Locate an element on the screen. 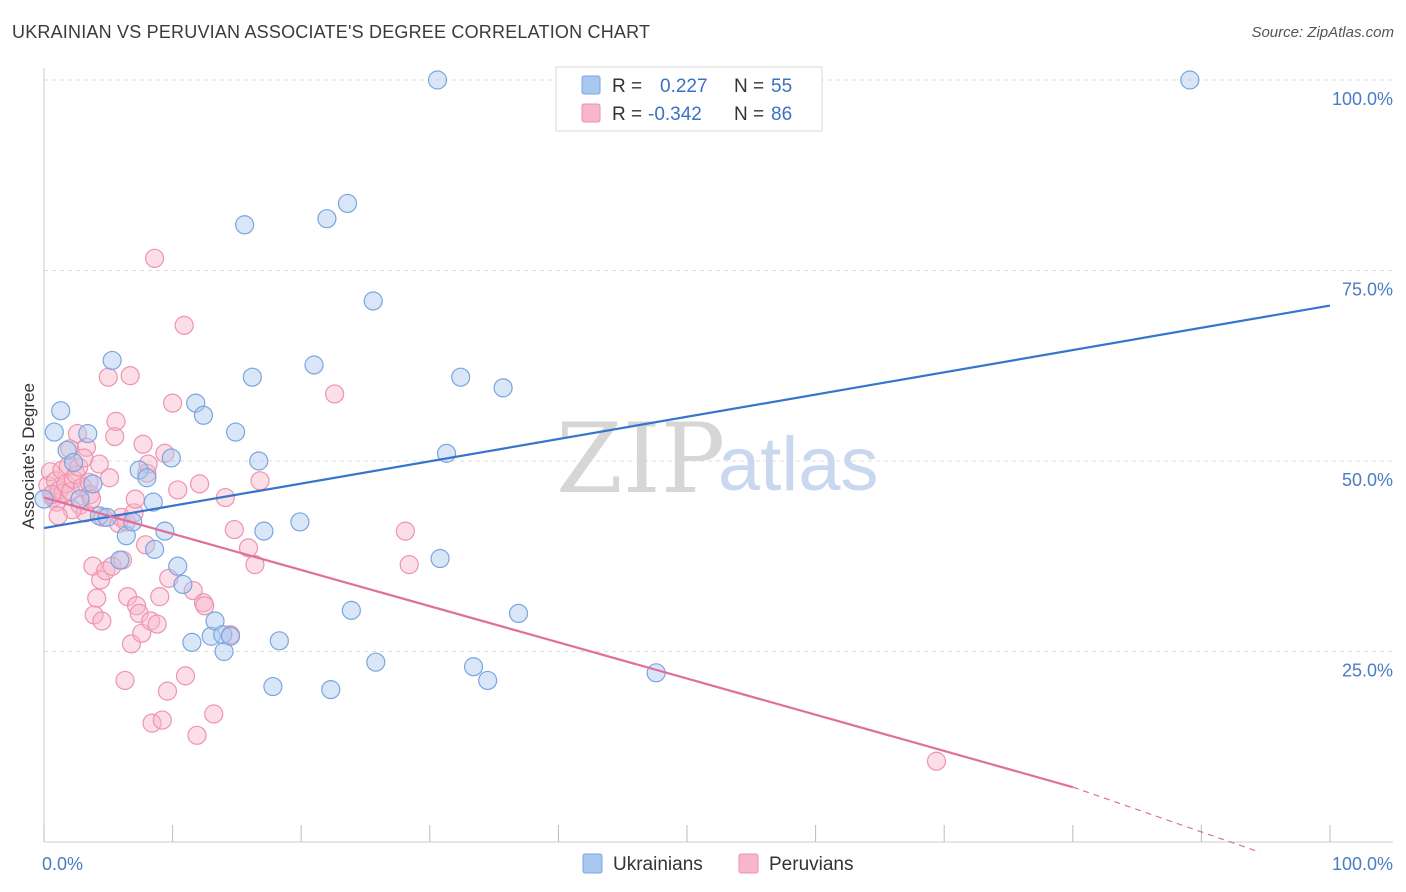 The image size is (1406, 892). y-tick-labels: 25.0% 50.0% 75.0% 100.0% is located at coordinates (1362, 385).